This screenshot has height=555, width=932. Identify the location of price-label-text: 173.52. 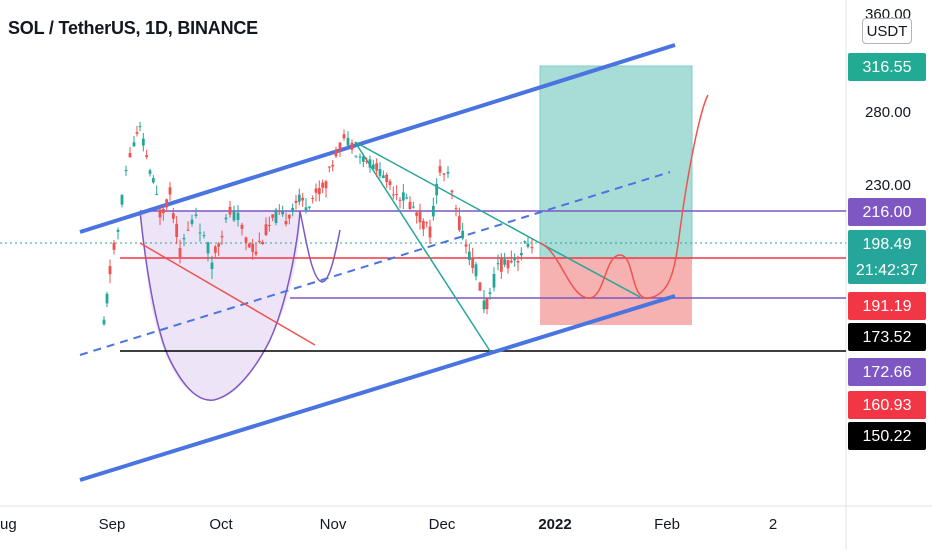
(887, 337).